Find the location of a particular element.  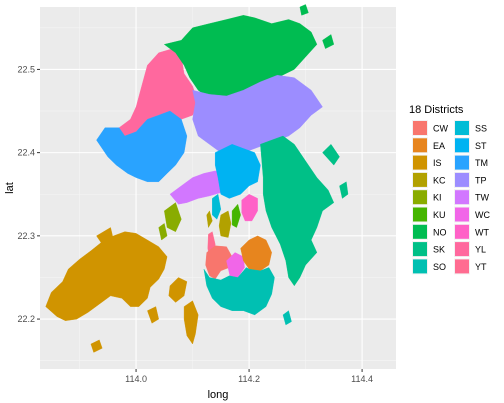

x-tick-label: 114.4 is located at coordinates (362, 379).